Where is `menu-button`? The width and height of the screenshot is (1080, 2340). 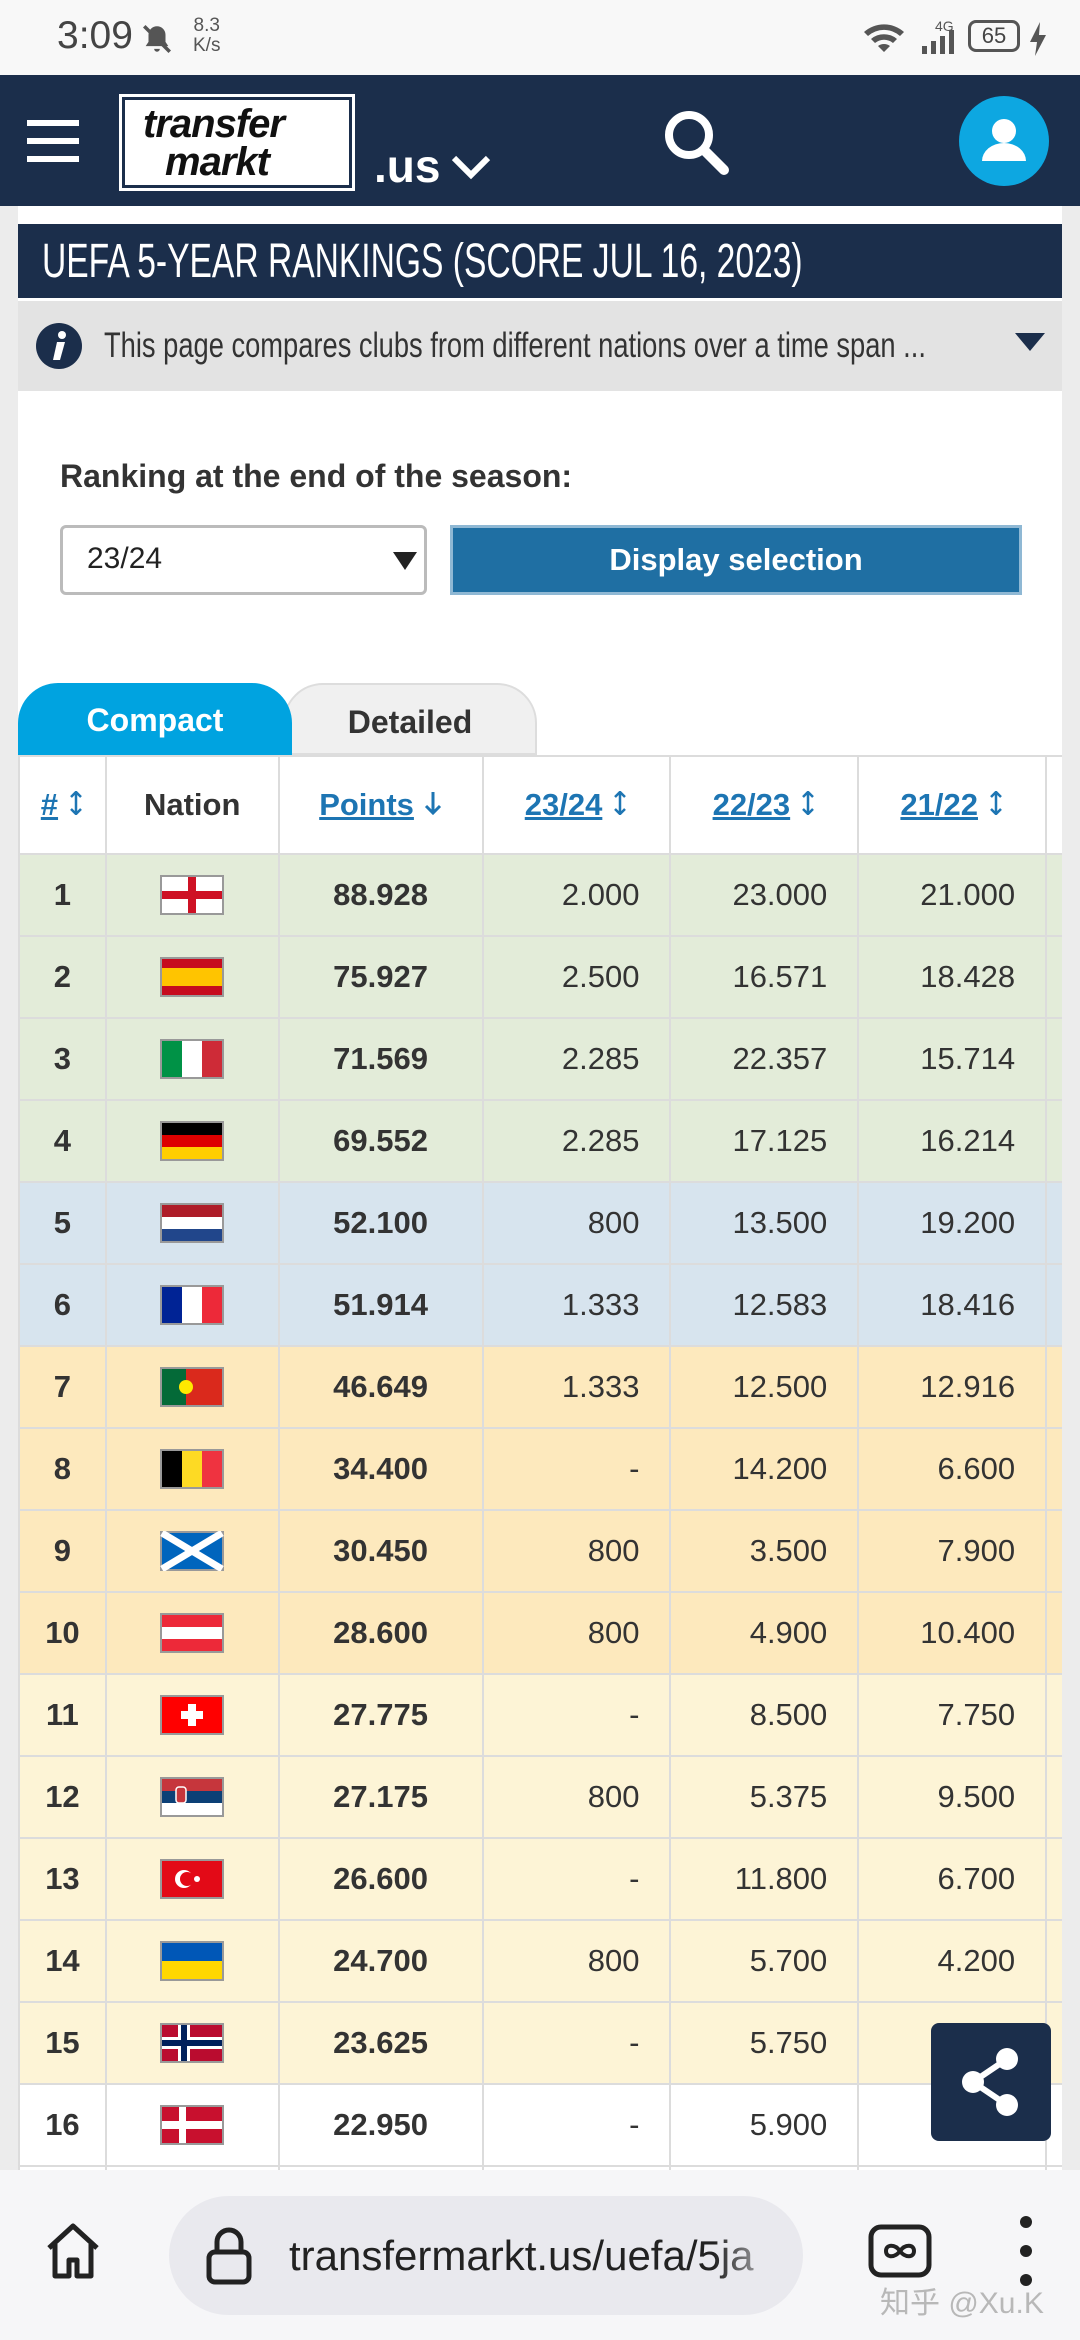 menu-button is located at coordinates (53, 141).